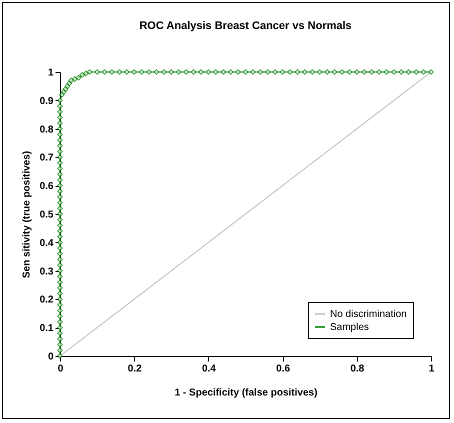 The image size is (454, 423). Describe the element at coordinates (47, 215) in the screenshot. I see `y-tick-label: 0.5` at that location.